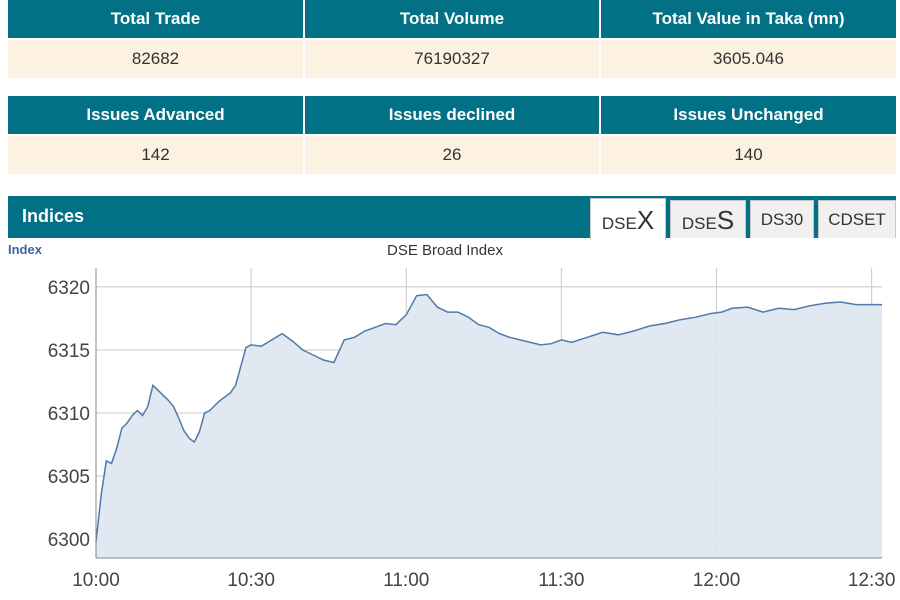 The image size is (900, 600). Describe the element at coordinates (156, 154) in the screenshot. I see `value-issues-advanced: 142` at that location.